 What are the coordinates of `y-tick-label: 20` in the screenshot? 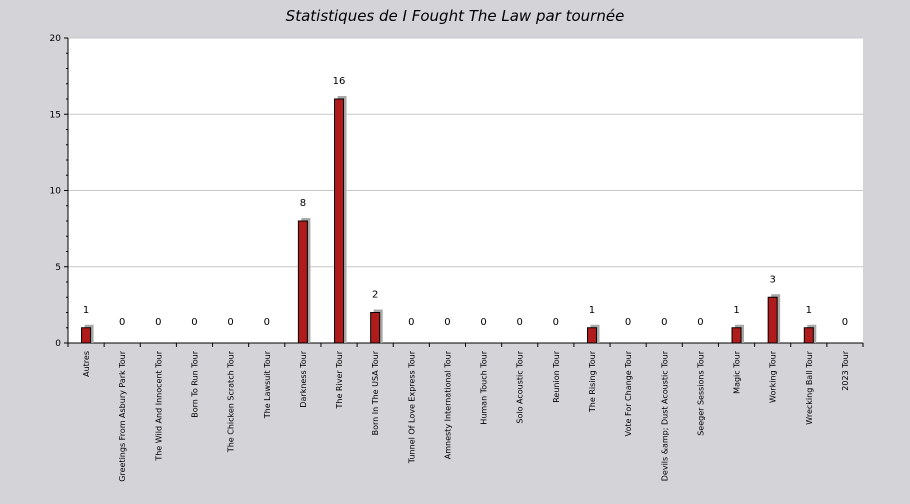 It's located at (56, 39).